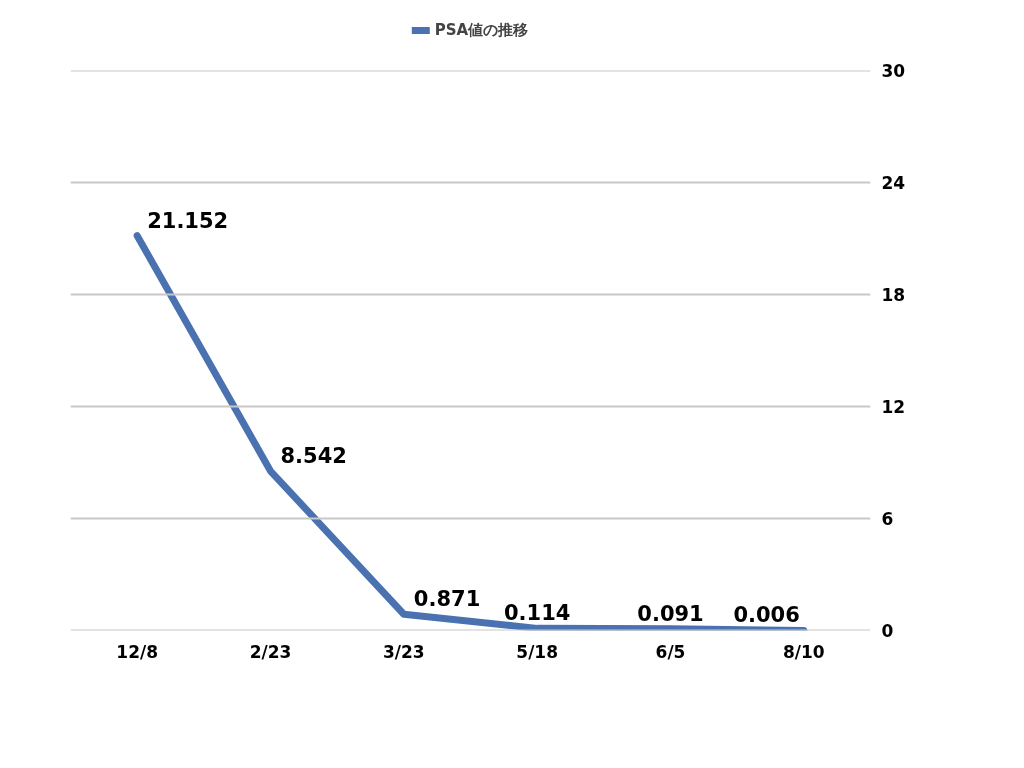 This screenshot has height=768, width=1024. I want to click on y-tick-label: 18, so click(893, 295).